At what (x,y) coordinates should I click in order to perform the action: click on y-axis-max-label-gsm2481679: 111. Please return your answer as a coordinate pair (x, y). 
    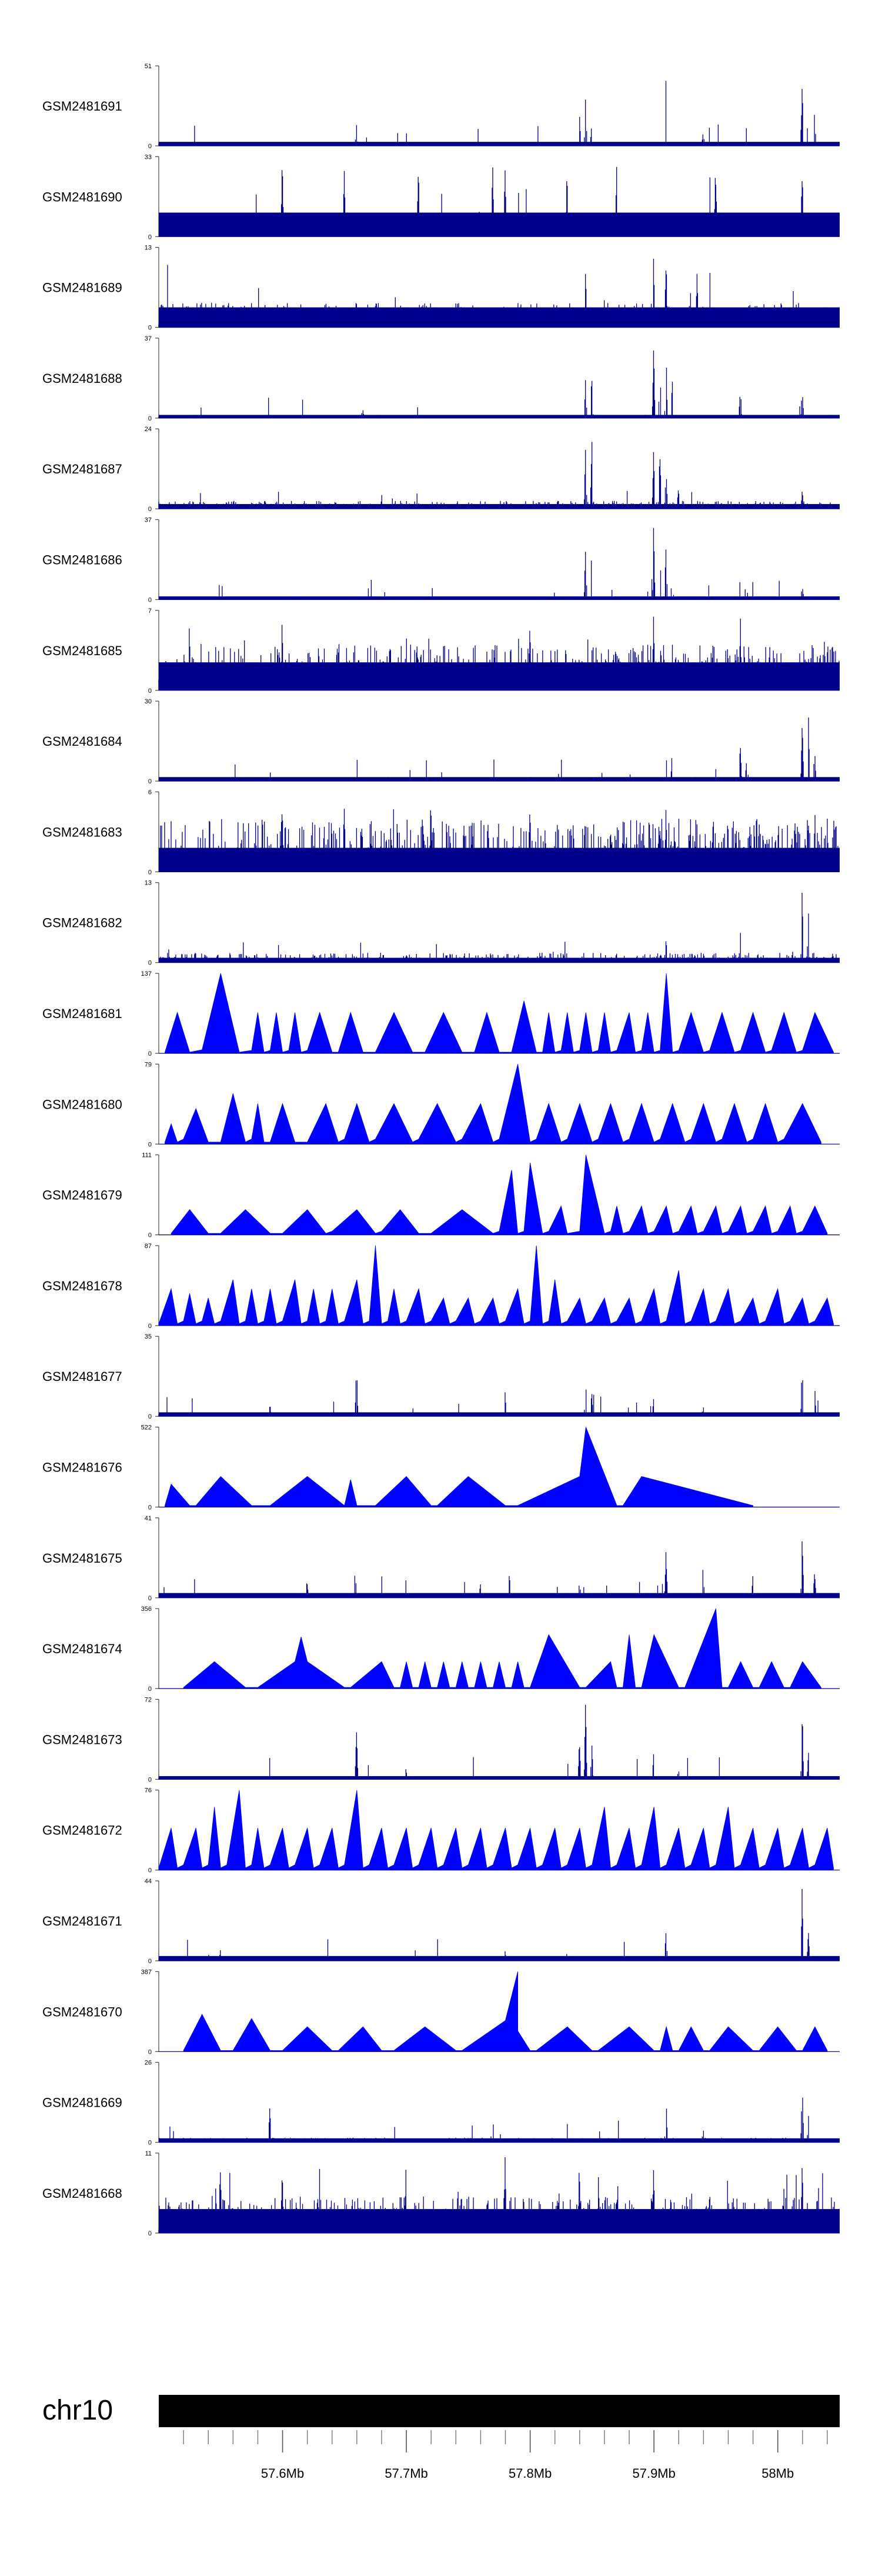
    Looking at the image, I should click on (147, 1155).